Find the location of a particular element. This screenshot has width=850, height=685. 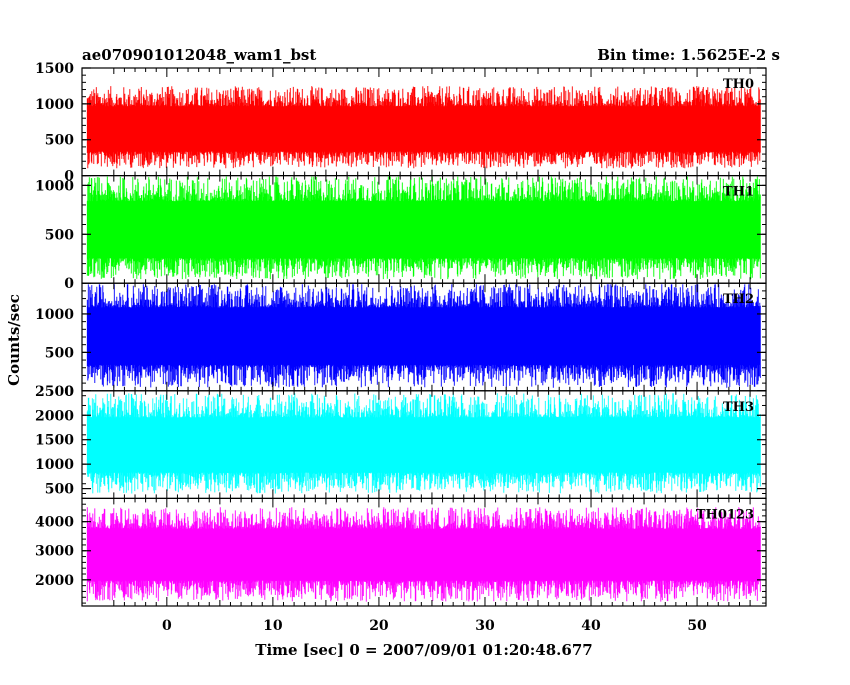

y-tick-label: 4000 is located at coordinates (54, 523).